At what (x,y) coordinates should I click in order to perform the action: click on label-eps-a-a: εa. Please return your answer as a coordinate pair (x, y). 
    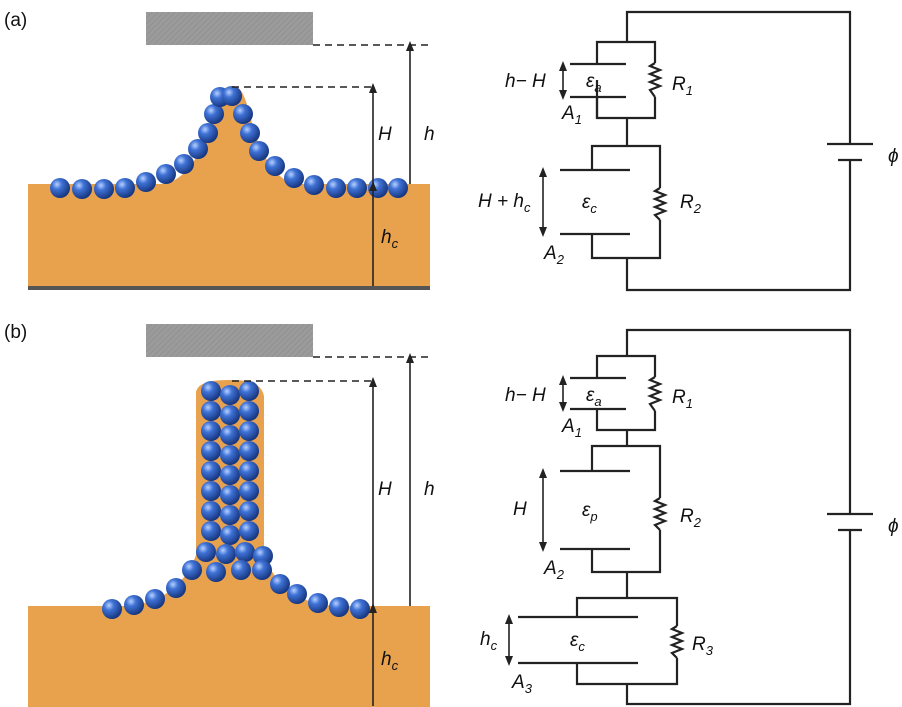
    Looking at the image, I should click on (594, 83).